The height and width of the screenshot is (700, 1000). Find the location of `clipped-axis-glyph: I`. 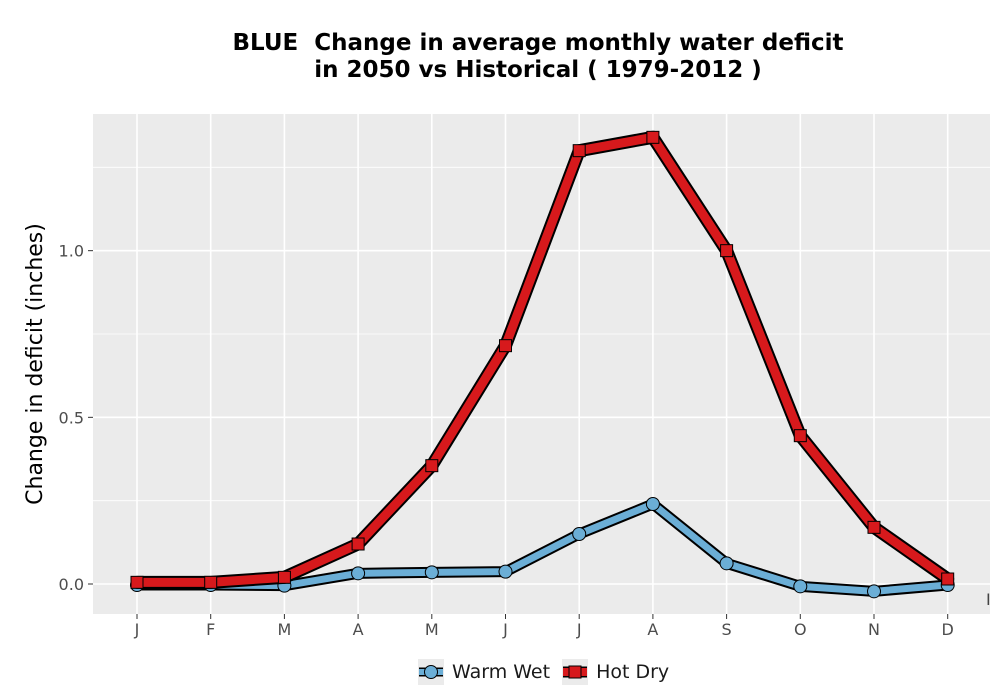

clipped-axis-glyph: I is located at coordinates (988, 599).